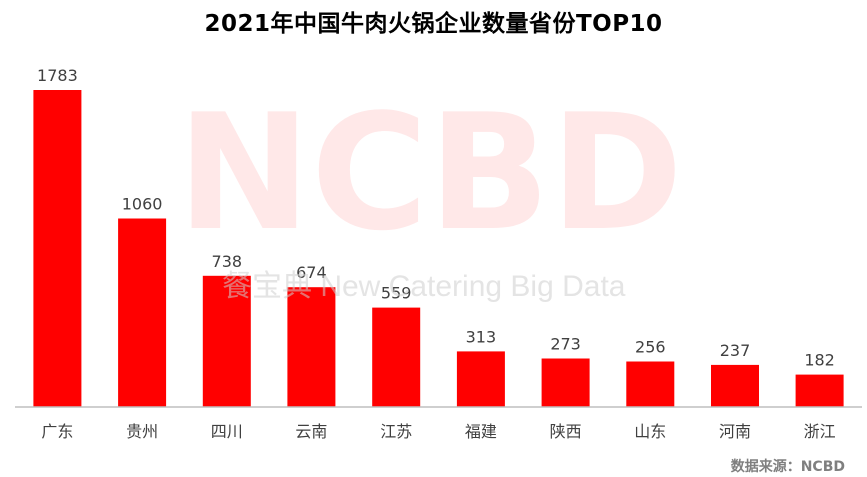 This screenshot has width=867, height=477. I want to click on category-label-1: 贵州, so click(142, 431).